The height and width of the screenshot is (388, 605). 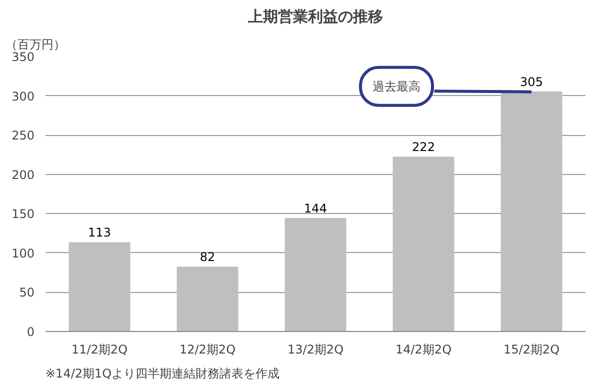 I want to click on y-tick-label: 200, so click(x=23, y=175).